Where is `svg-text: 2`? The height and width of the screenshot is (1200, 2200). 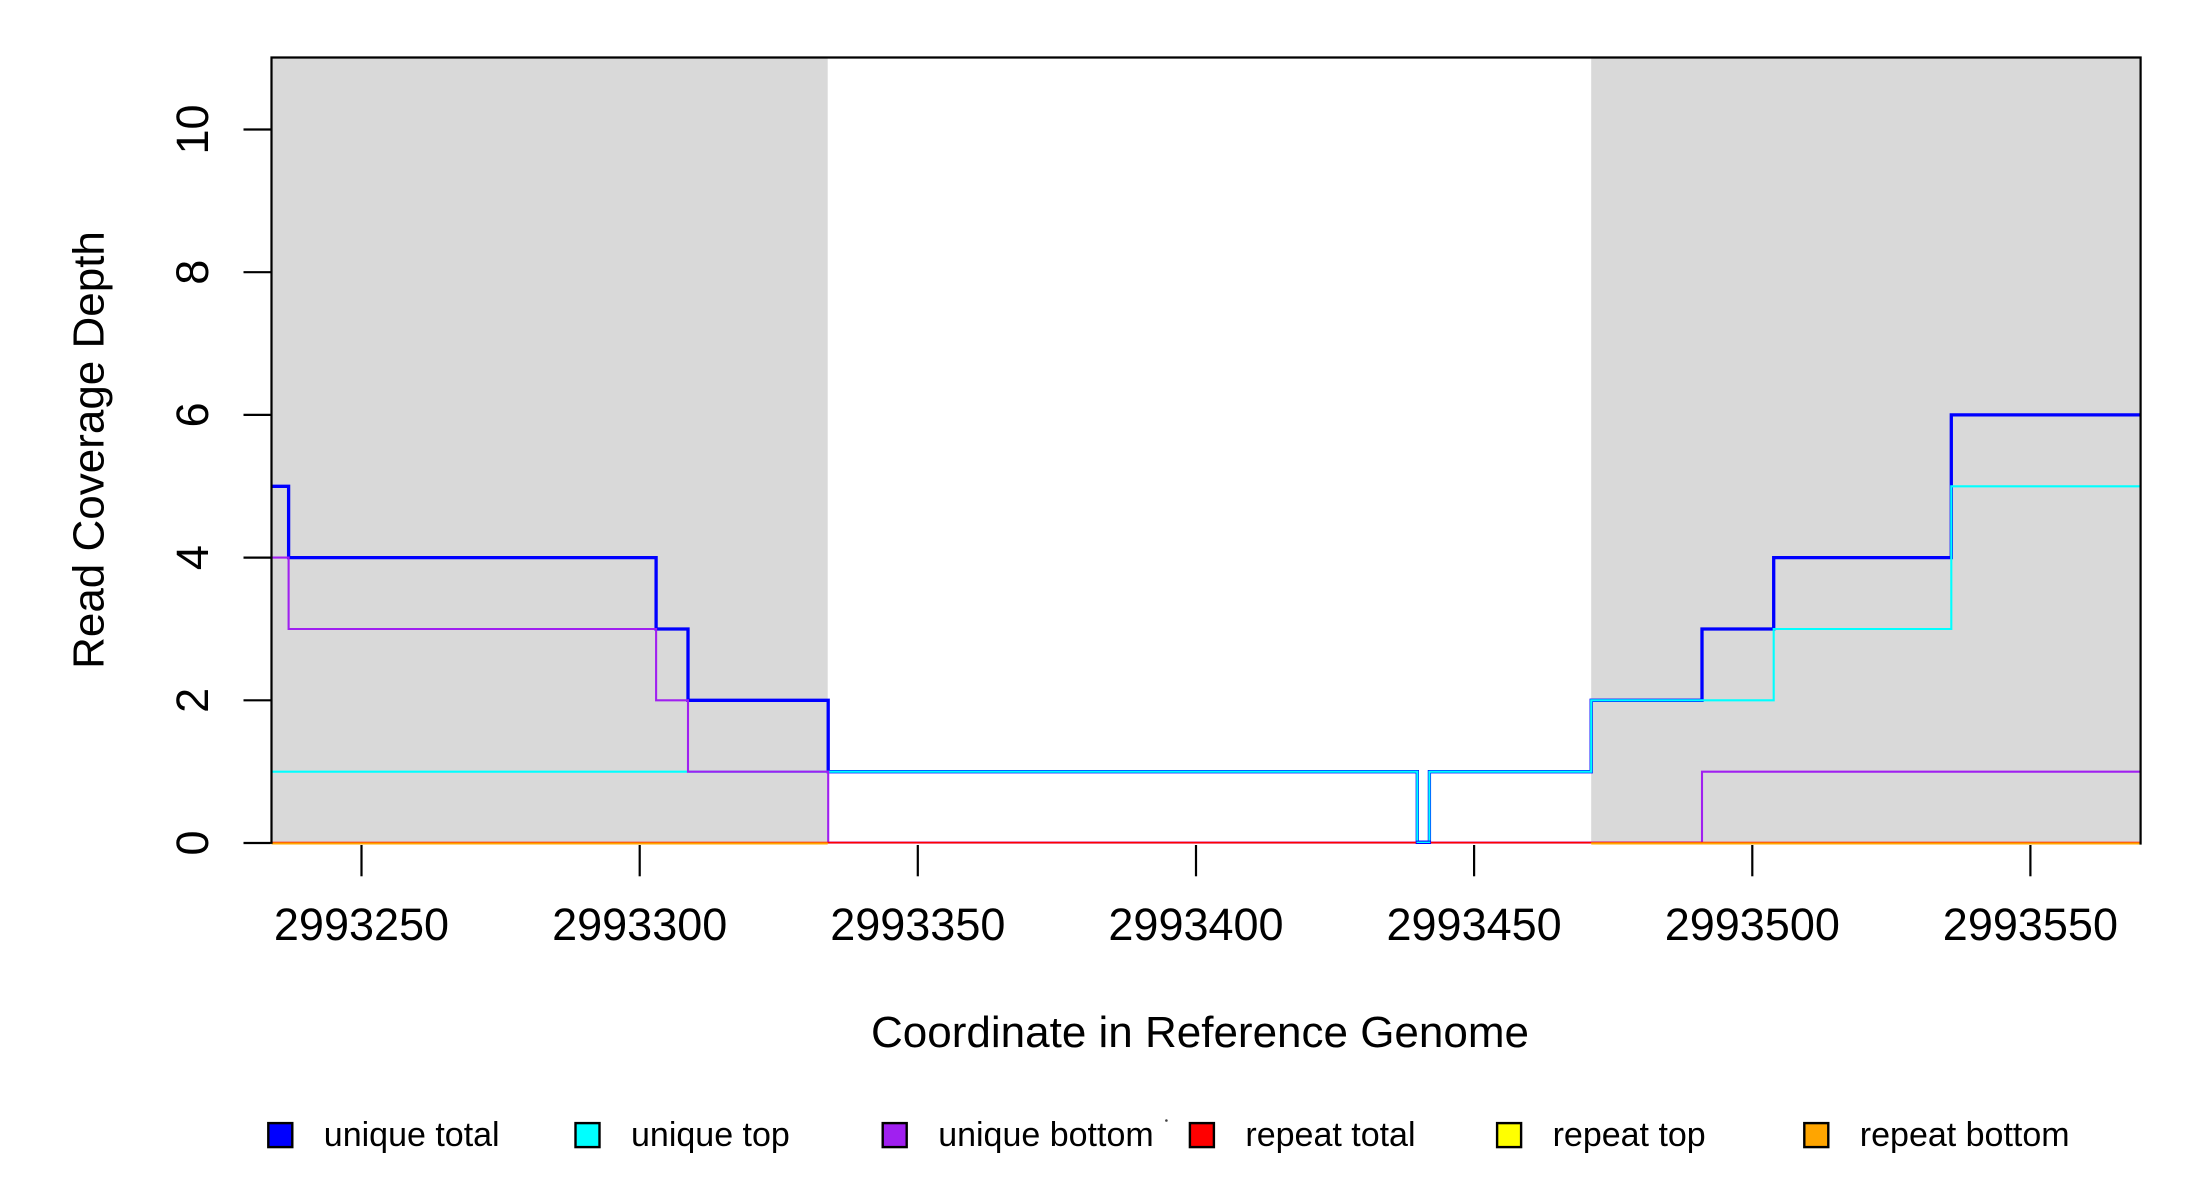 svg-text: 2 is located at coordinates (192, 700).